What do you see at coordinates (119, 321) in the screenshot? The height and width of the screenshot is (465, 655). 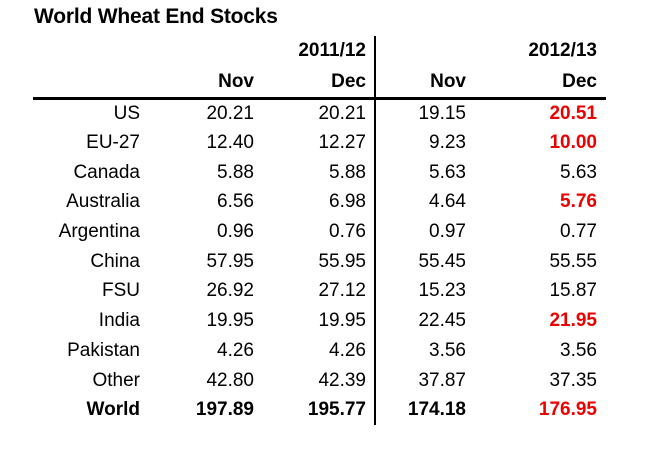 I see `row-label: India` at bounding box center [119, 321].